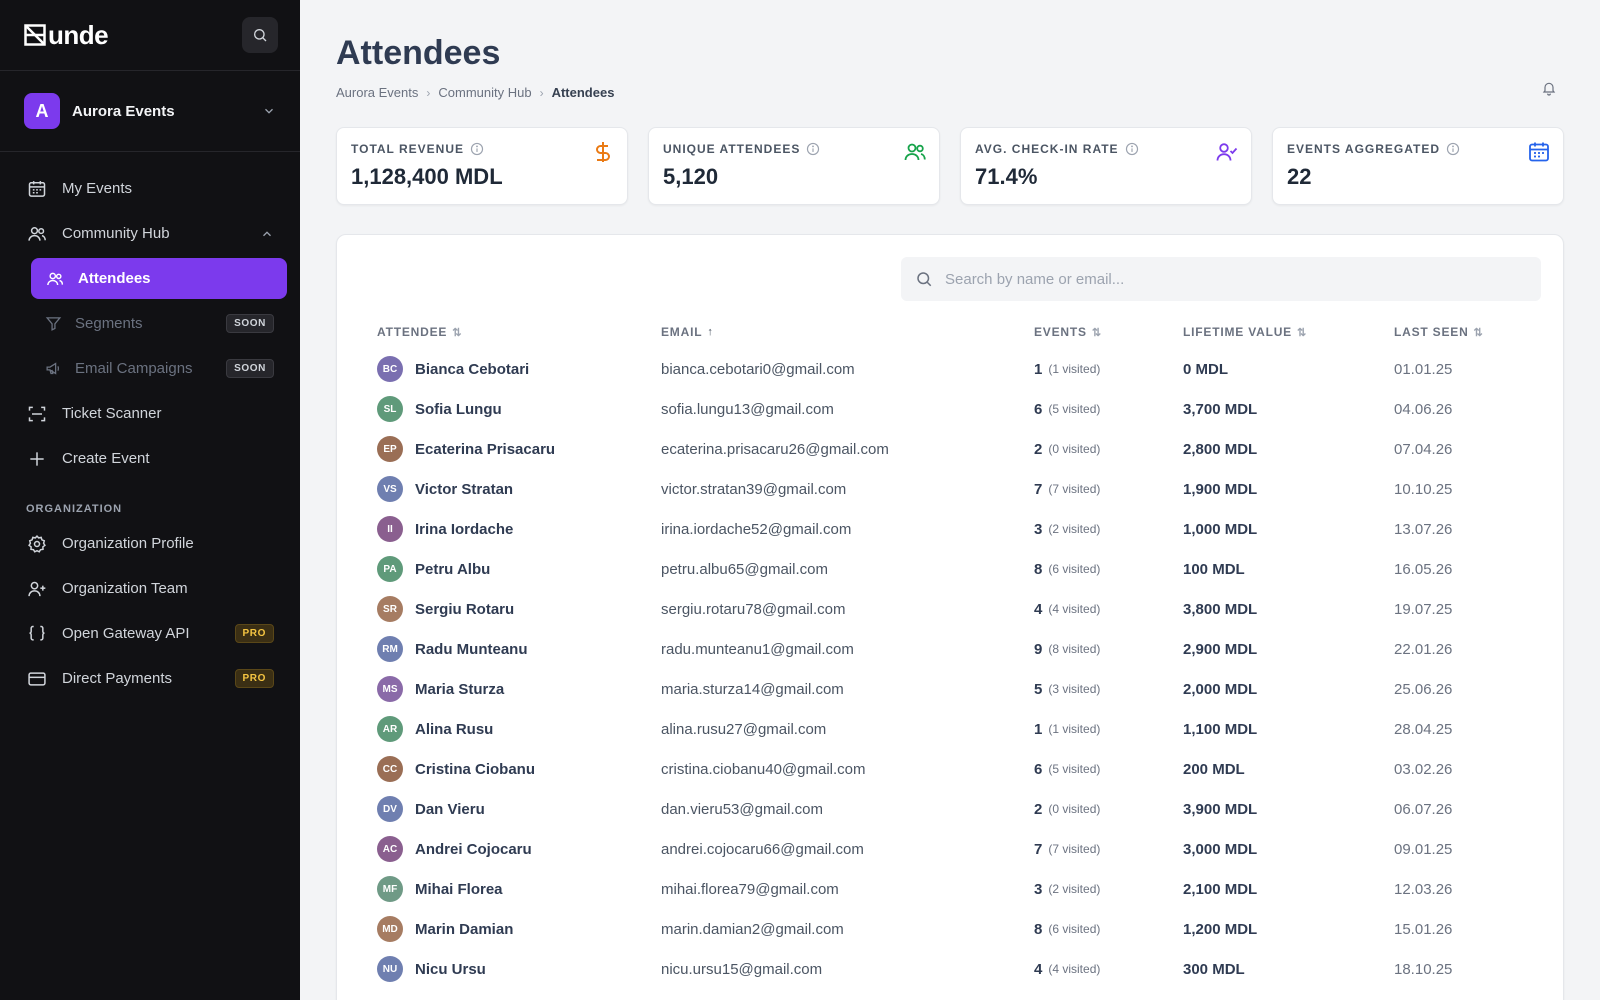 The image size is (1600, 1000). Describe the element at coordinates (459, 889) in the screenshot. I see `attendee-name: Mihai Florea` at that location.